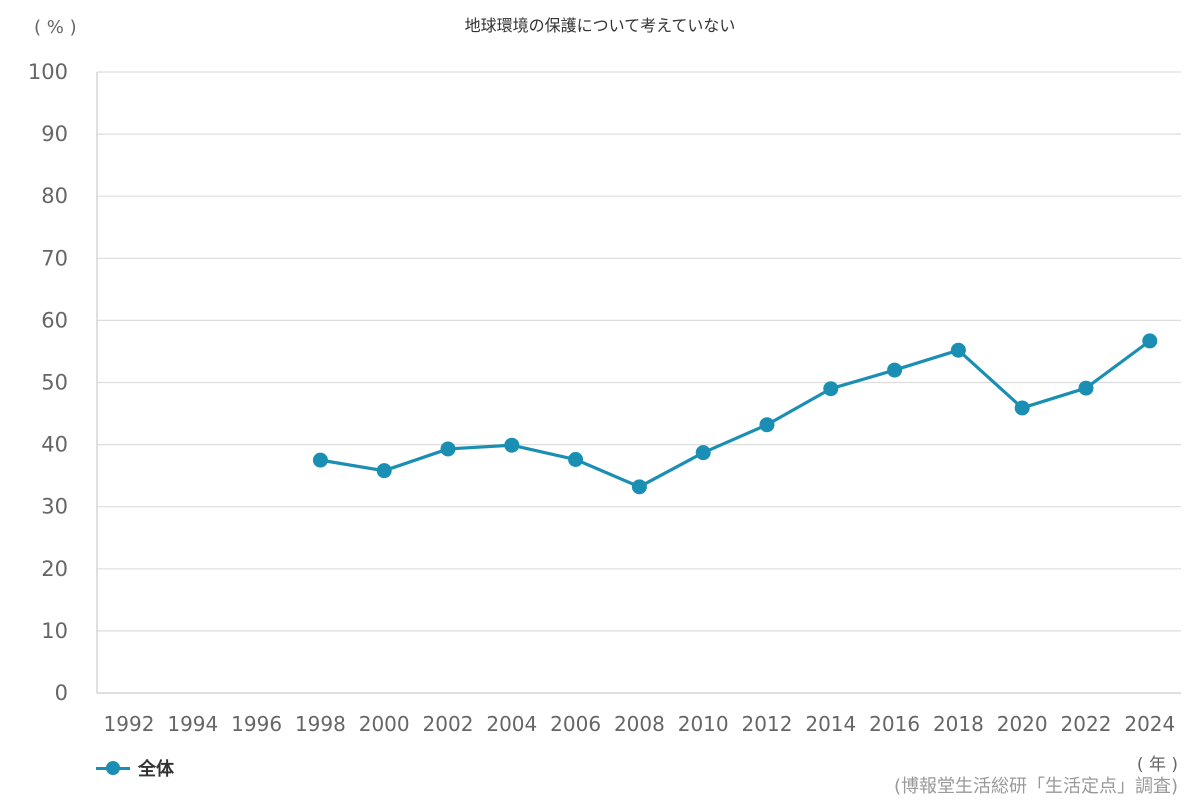 The image size is (1200, 800). What do you see at coordinates (54, 383) in the screenshot?
I see `y-tick-label: 50` at bounding box center [54, 383].